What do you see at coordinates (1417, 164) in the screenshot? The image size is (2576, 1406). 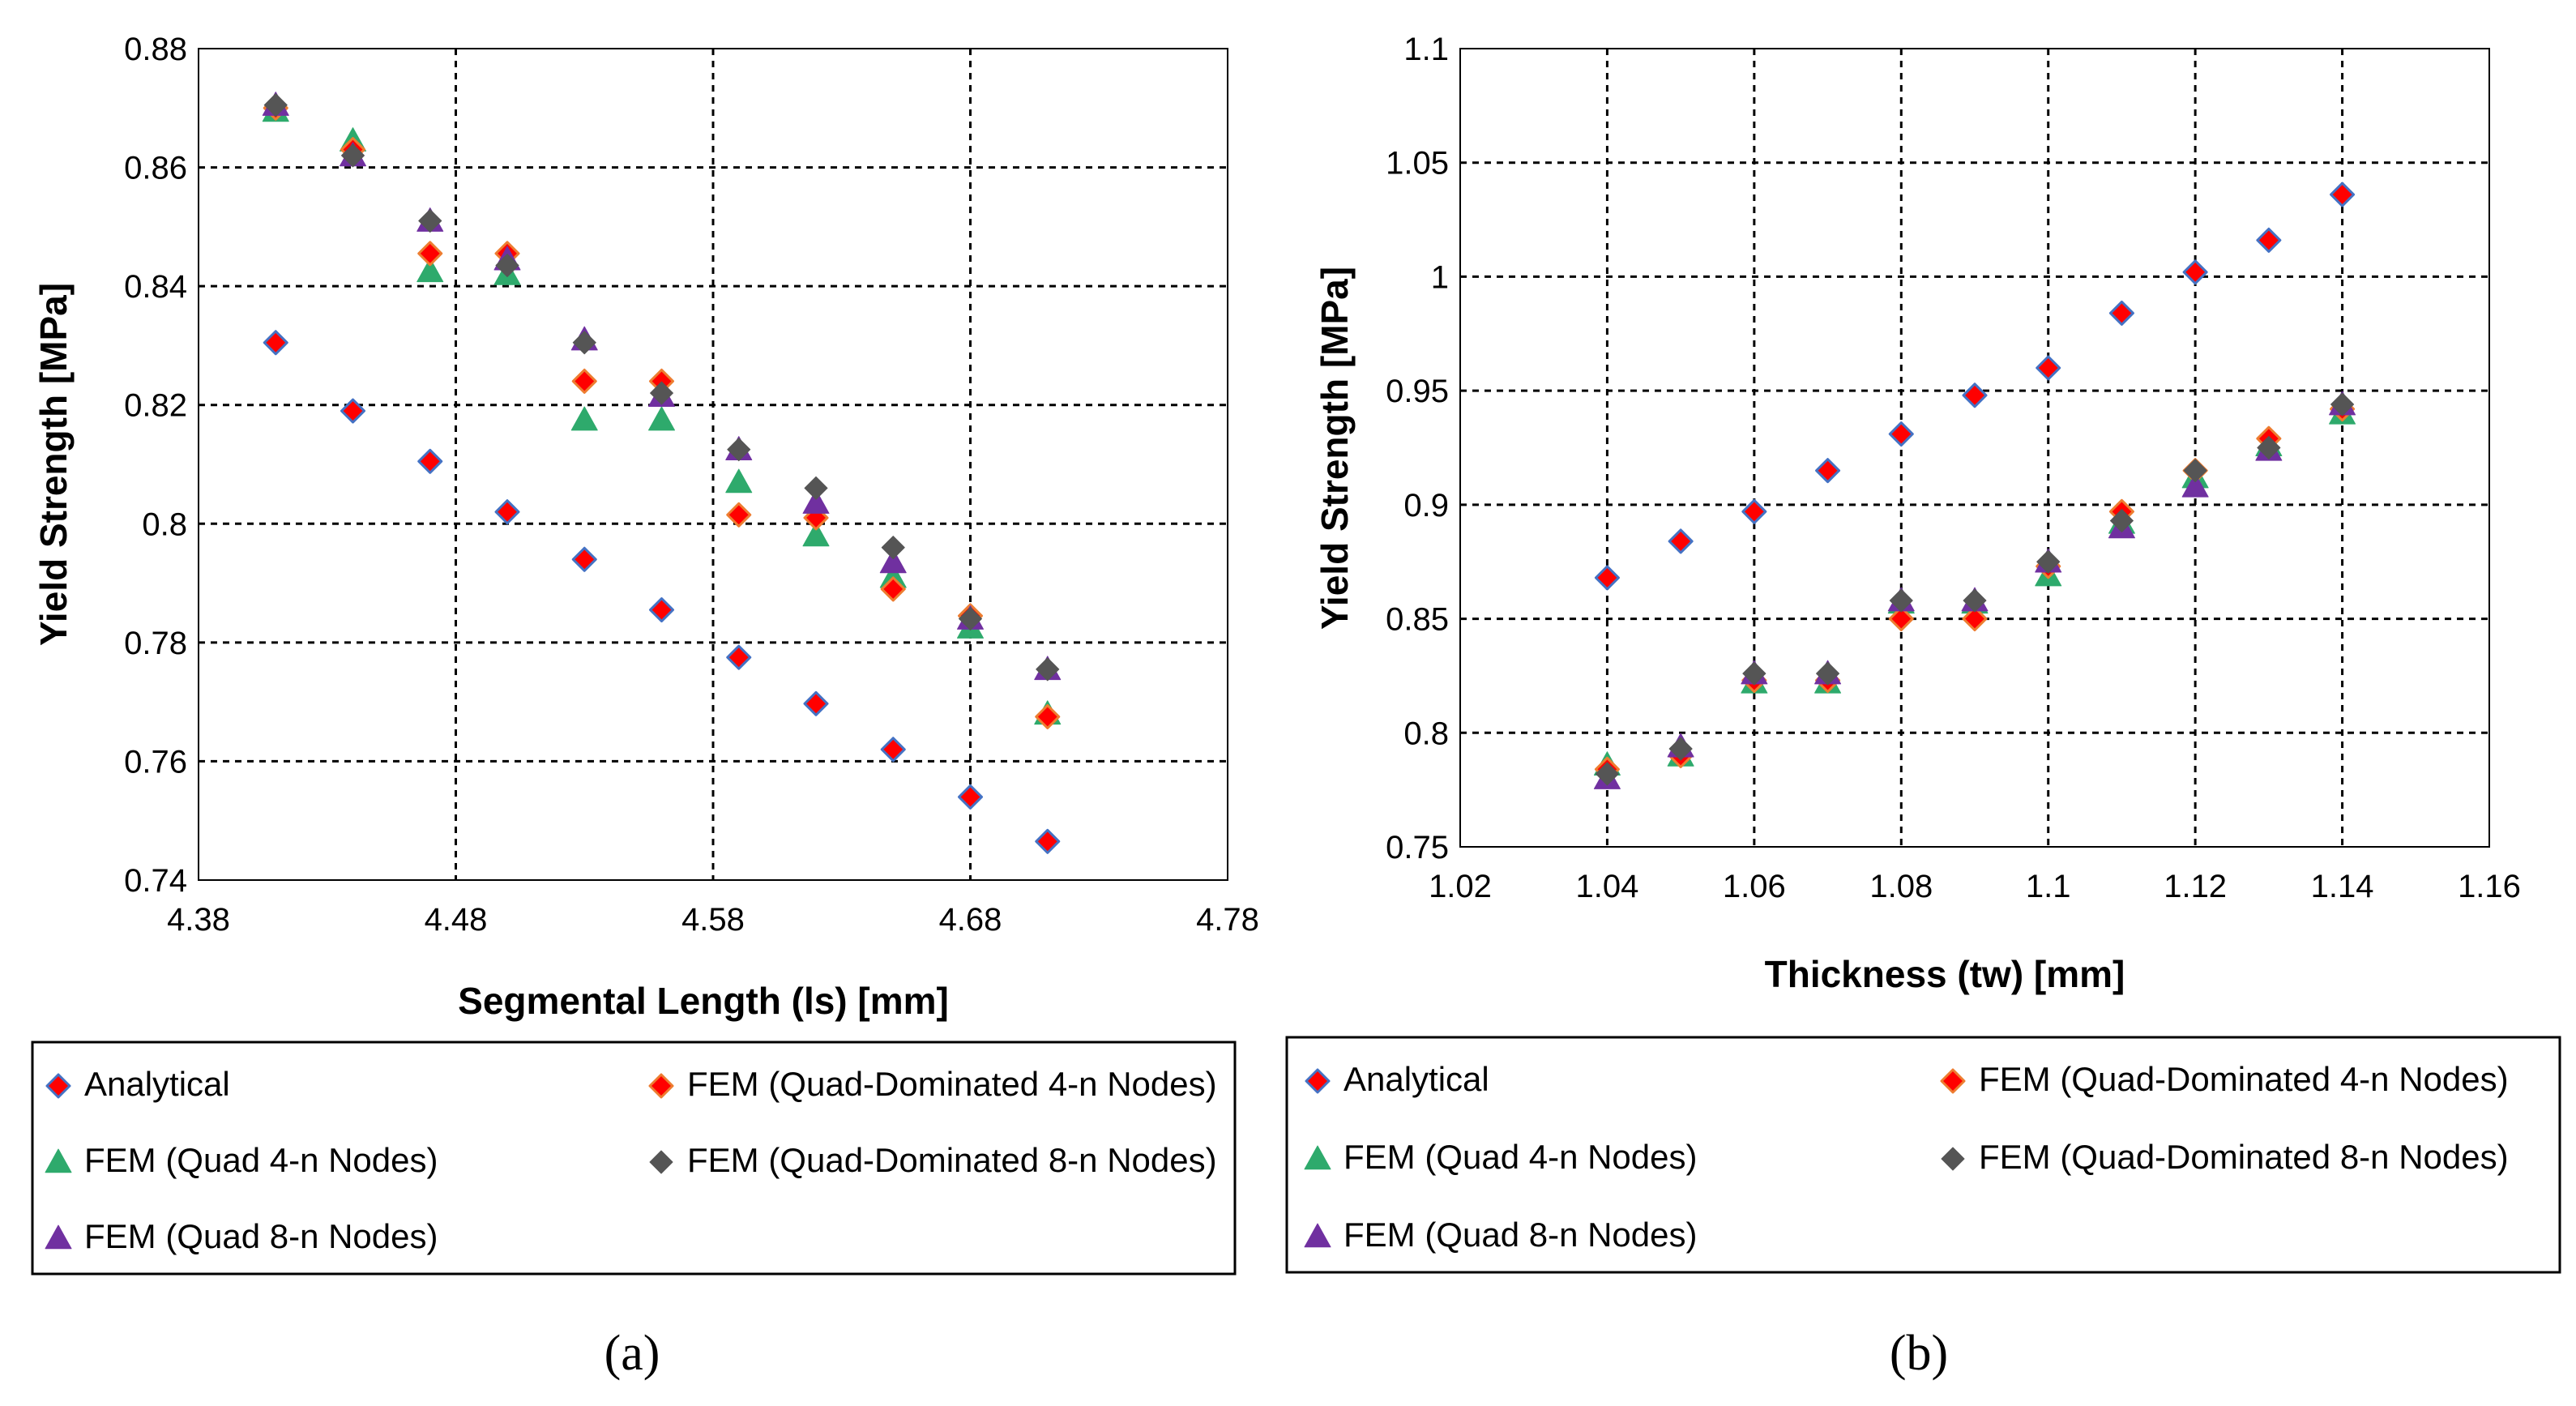 I see `y-tick-label: 1.05` at bounding box center [1417, 164].